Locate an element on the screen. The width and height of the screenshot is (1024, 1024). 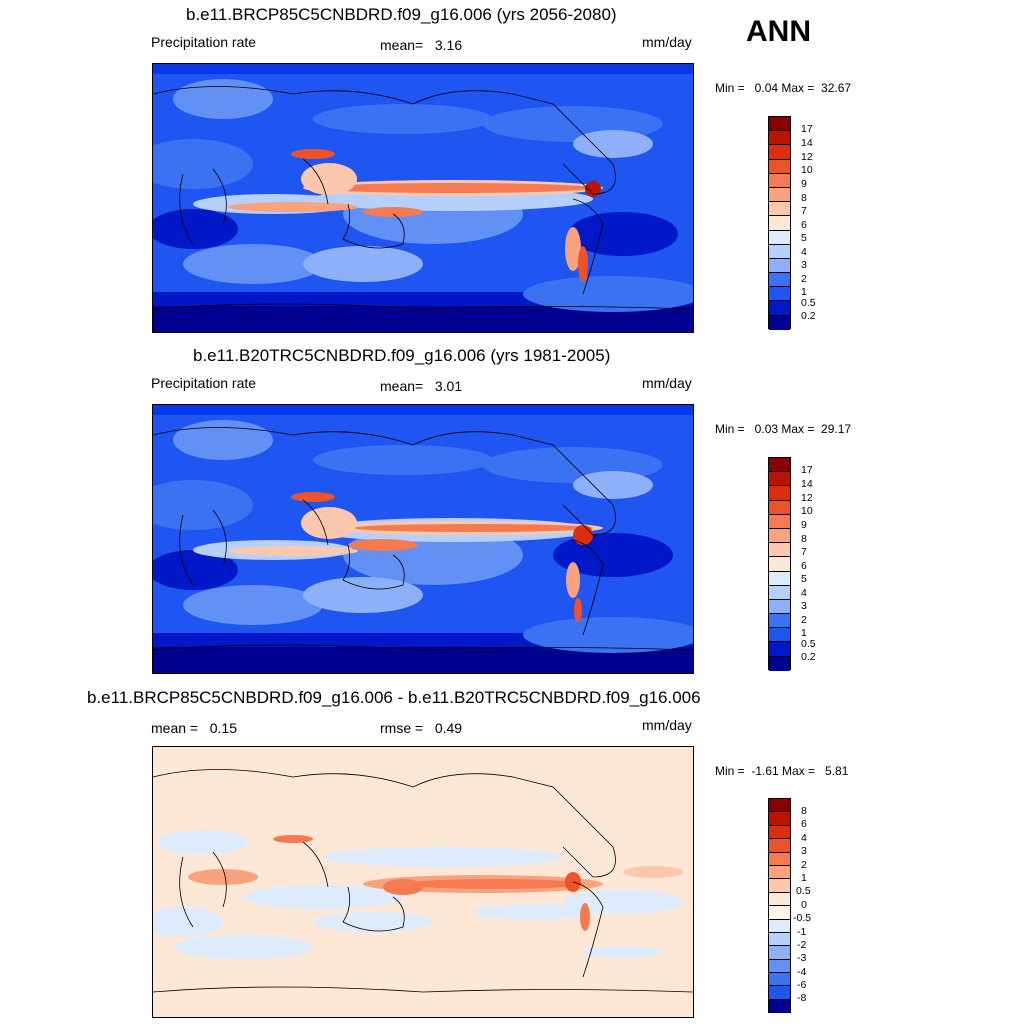
colorbar-tick-label: 0 is located at coordinates (804, 905).